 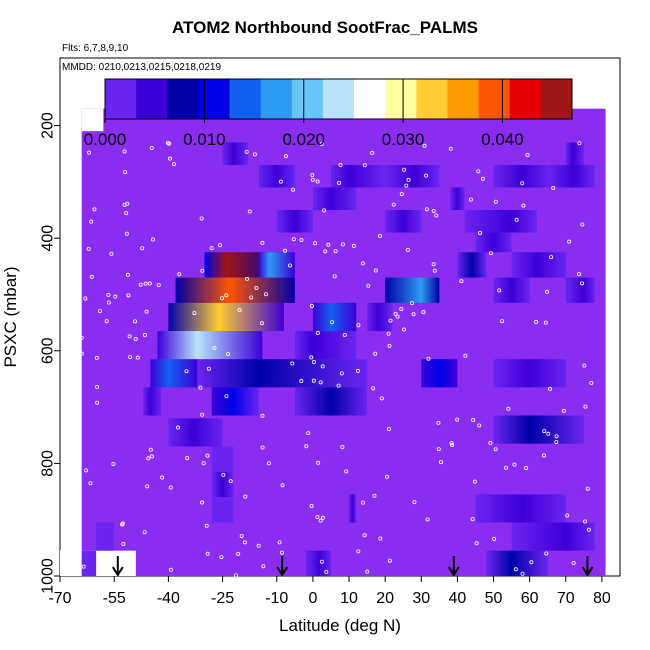 What do you see at coordinates (325, 27) in the screenshot?
I see `chart-title: ATOM2 Northbound SootFrac_PALMS` at bounding box center [325, 27].